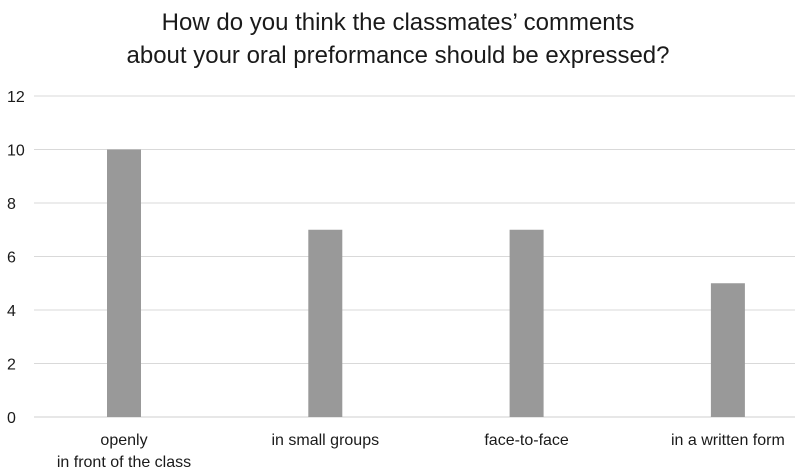  I want to click on y-tick-label: 8, so click(11, 204).